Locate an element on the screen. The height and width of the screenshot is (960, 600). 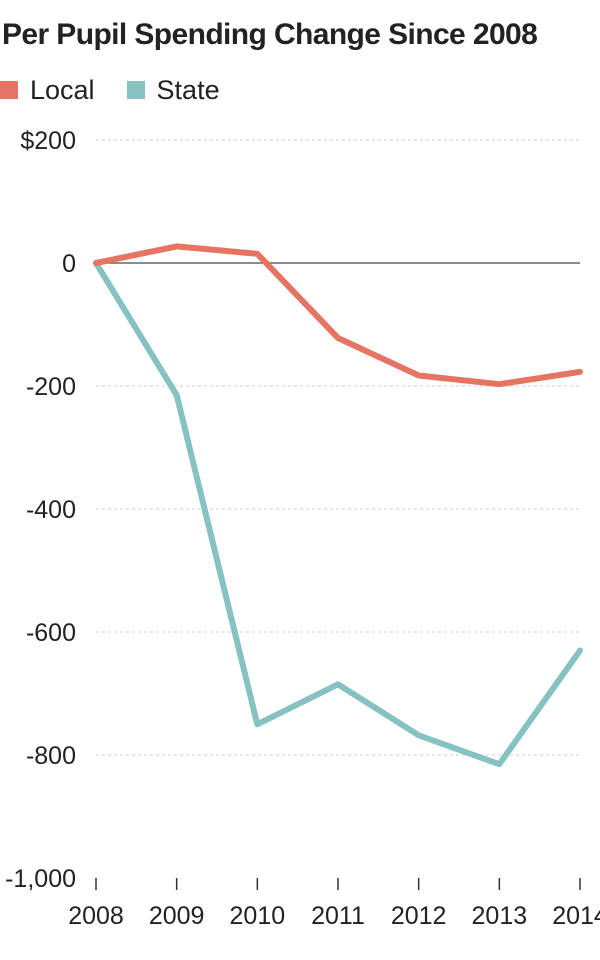
data-point-state-2010 is located at coordinates (257, 724).